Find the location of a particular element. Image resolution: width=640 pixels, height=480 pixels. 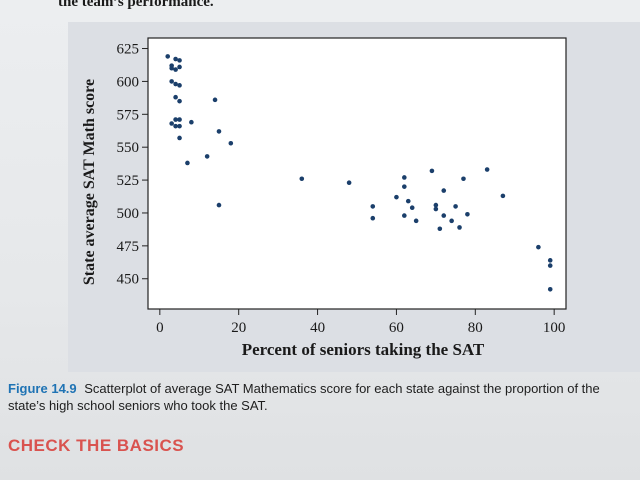

y-axis-ticks: 450 475 500 525 550 575 600 625 is located at coordinates (132, 165).